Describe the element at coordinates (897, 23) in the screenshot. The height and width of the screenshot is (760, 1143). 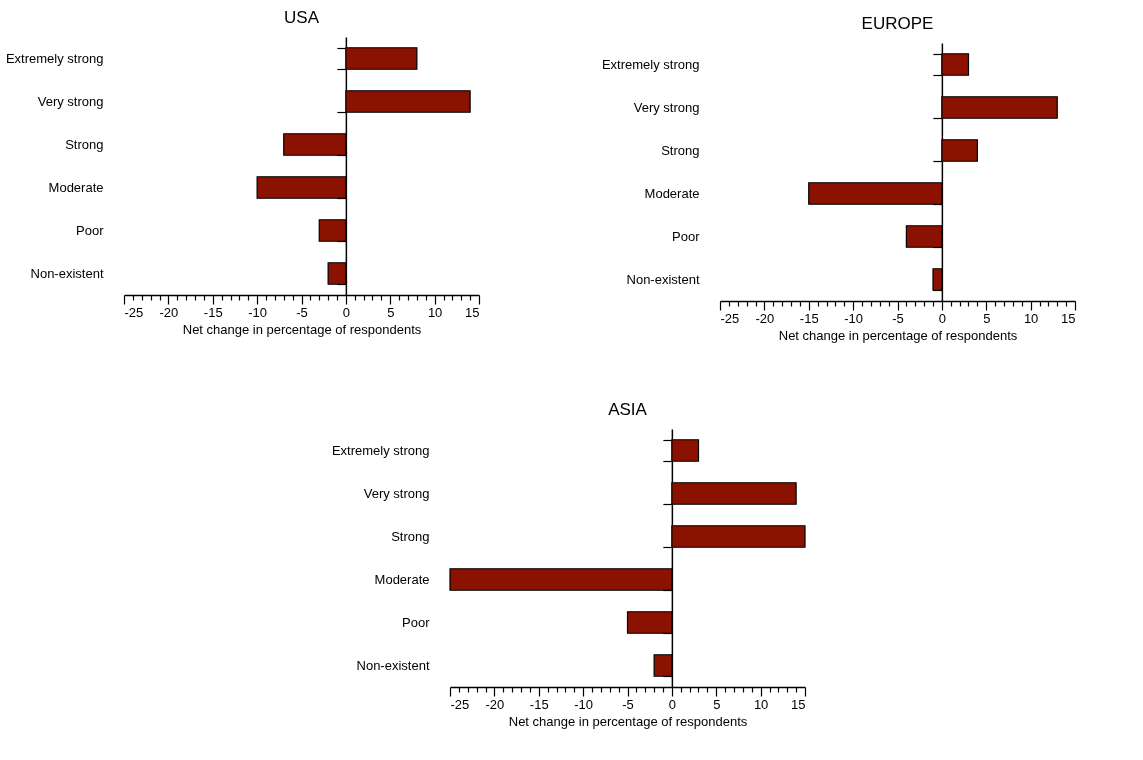
I see `chart-title: EUROPE` at that location.